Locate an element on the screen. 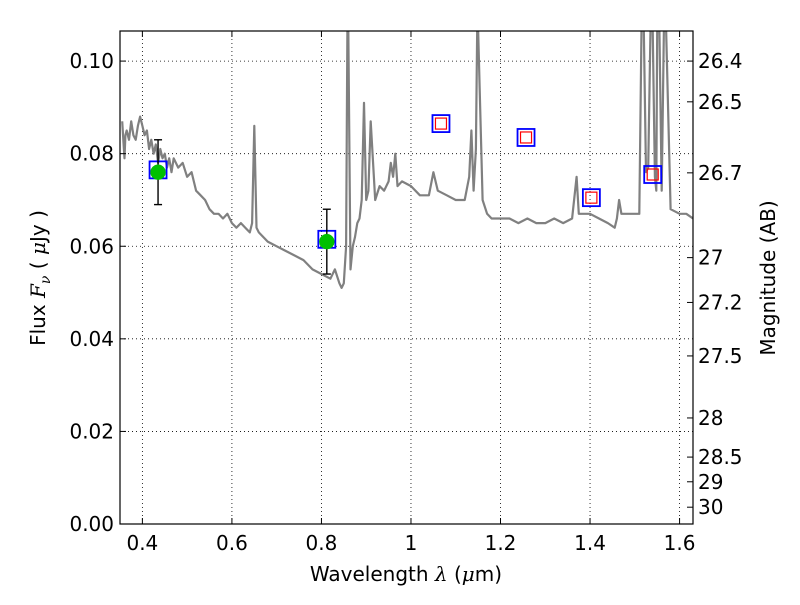 This screenshot has height=605, width=800. y-tick-label: 0.02 is located at coordinates (91, 431).